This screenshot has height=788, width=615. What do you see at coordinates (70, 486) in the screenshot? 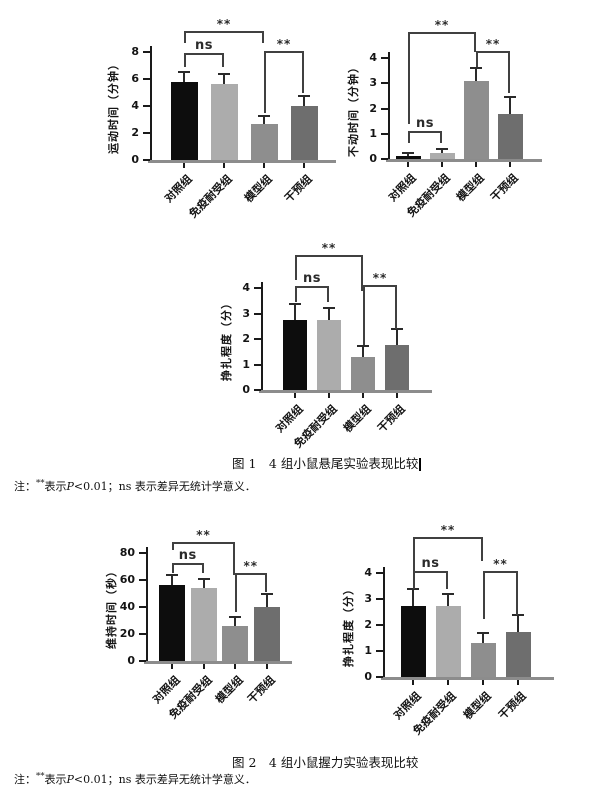
I see `note-p-symbol: P` at bounding box center [70, 486].